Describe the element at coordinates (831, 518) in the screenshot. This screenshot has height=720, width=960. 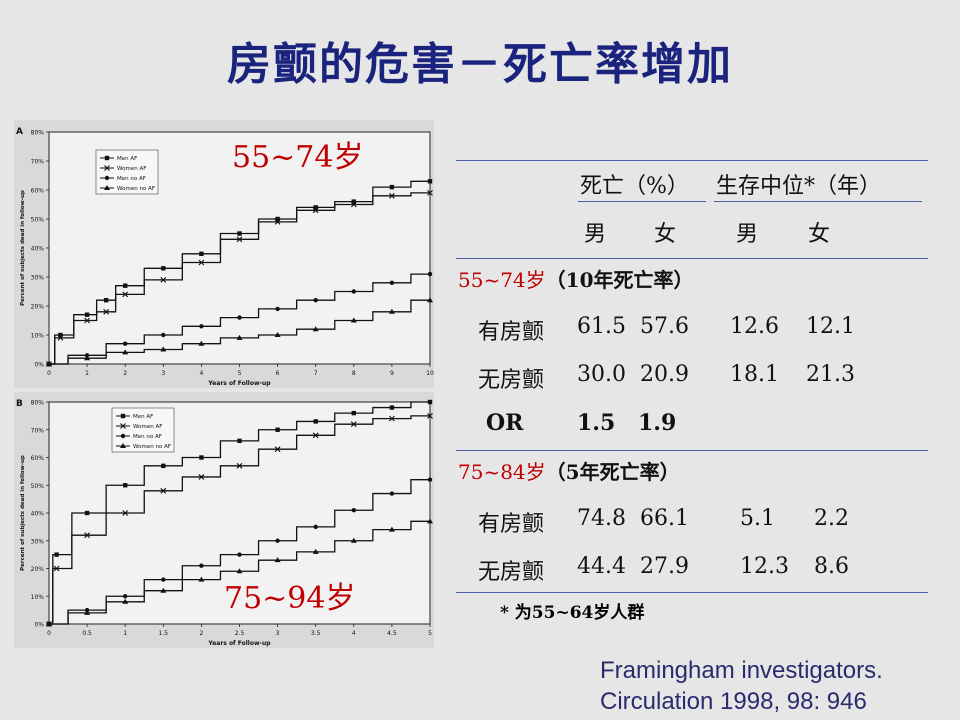
I see `table-cell: 2.2` at that location.